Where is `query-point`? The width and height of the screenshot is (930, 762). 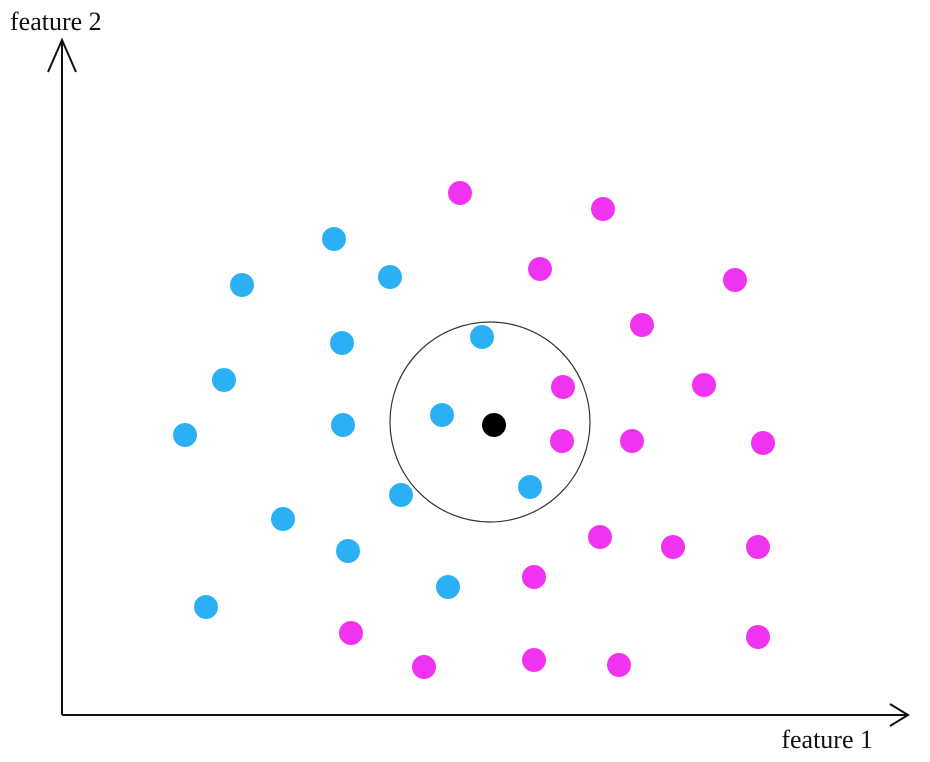
query-point is located at coordinates (494, 425).